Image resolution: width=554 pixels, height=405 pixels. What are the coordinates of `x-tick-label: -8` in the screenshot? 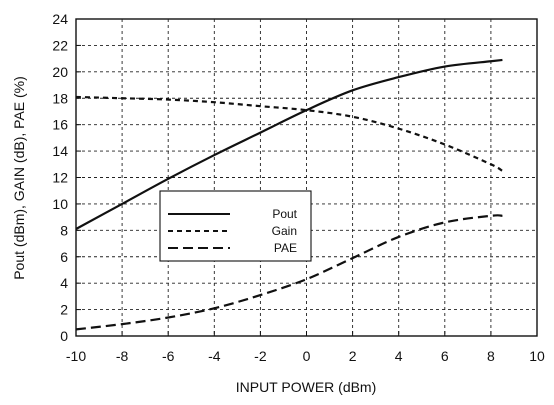 It's located at (122, 356).